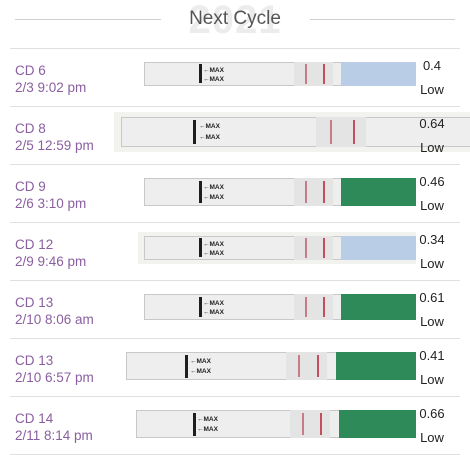 Image resolution: width=470 pixels, height=455 pixels. I want to click on test-reading: 0.4, so click(432, 65).